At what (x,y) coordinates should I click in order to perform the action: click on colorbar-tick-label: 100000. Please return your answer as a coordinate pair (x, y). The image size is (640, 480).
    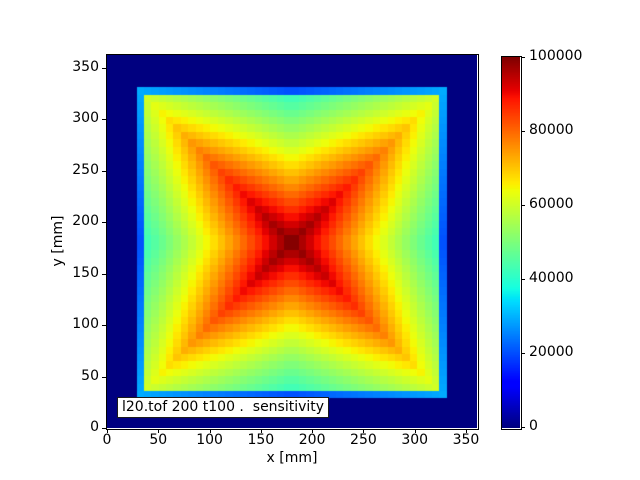
    Looking at the image, I should click on (556, 56).